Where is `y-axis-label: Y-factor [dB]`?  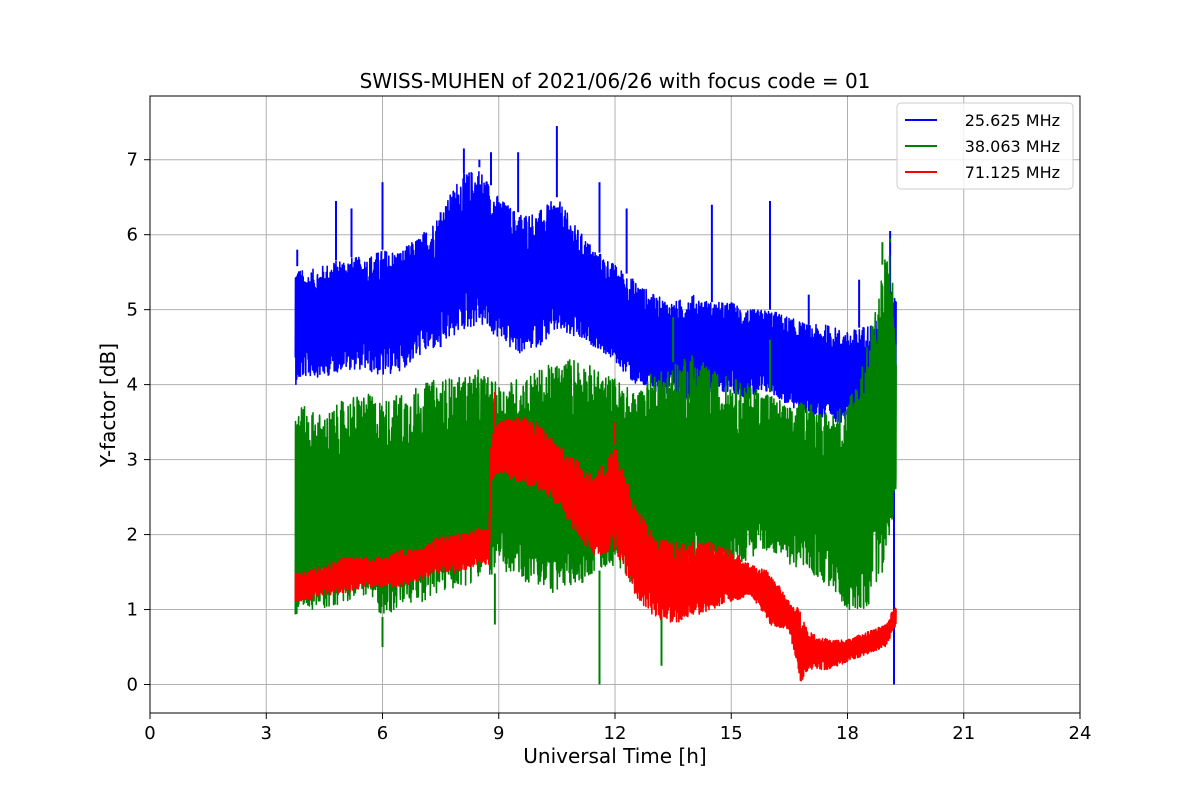 y-axis-label: Y-factor [dB] is located at coordinates (108, 405).